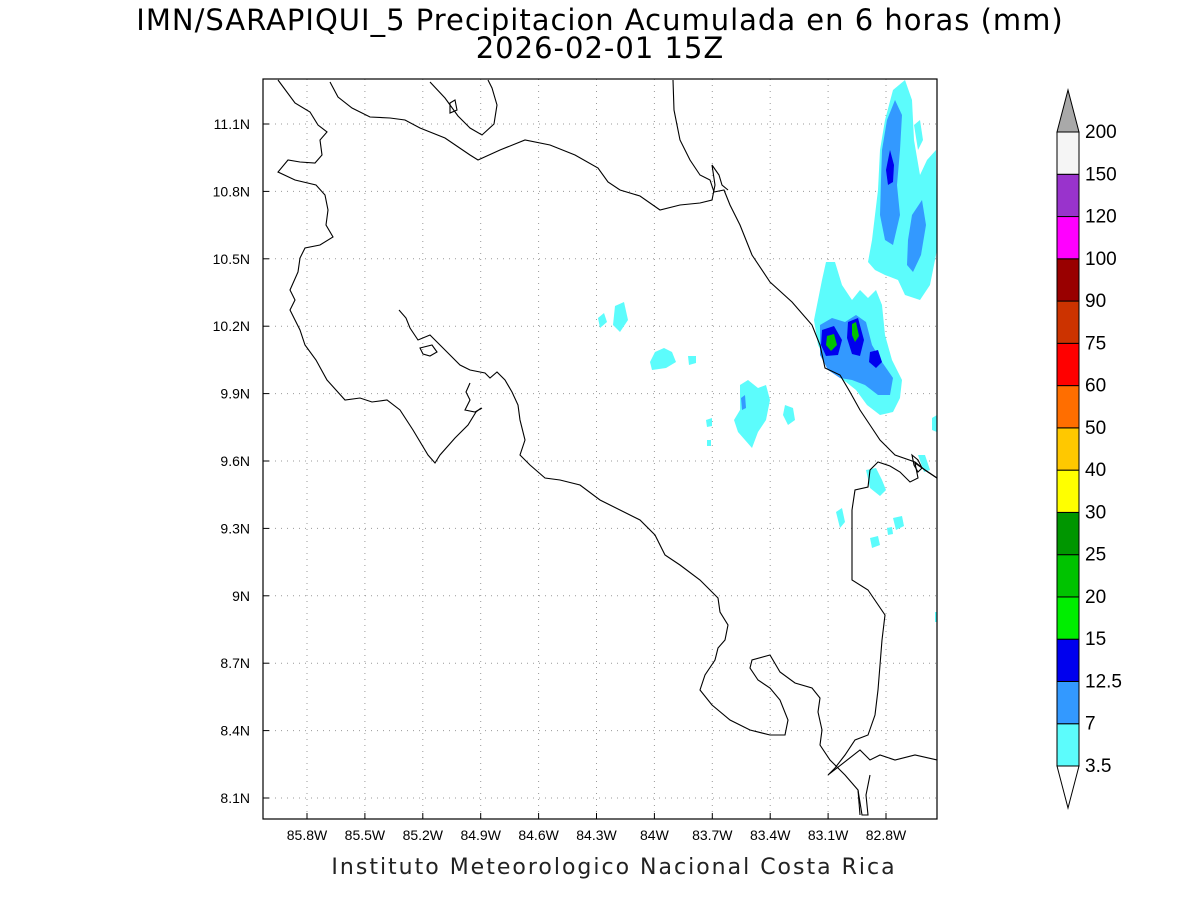 The height and width of the screenshot is (900, 1200). Describe the element at coordinates (1095, 343) in the screenshot. I see `colorbar-level-label: 75` at that location.